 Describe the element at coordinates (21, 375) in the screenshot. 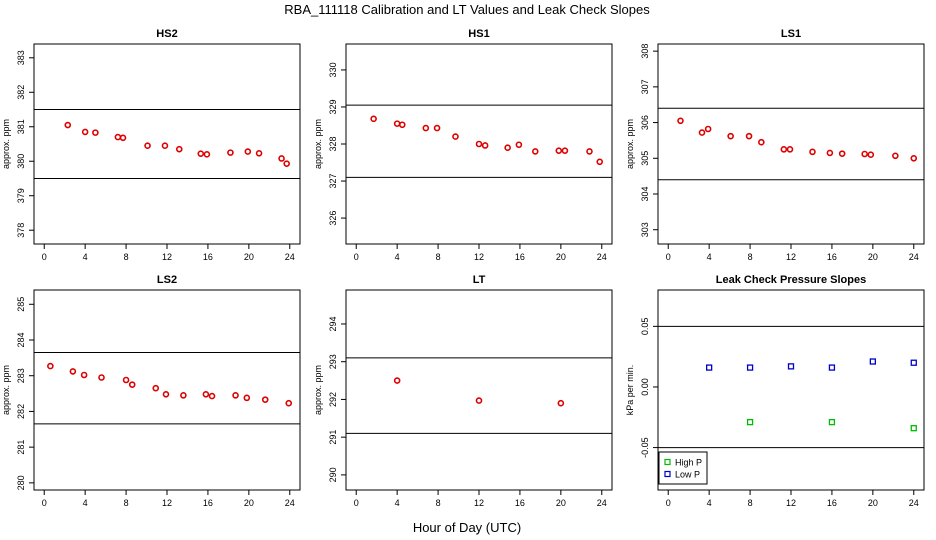

I see `panel-4-y-tick-label: 283` at that location.